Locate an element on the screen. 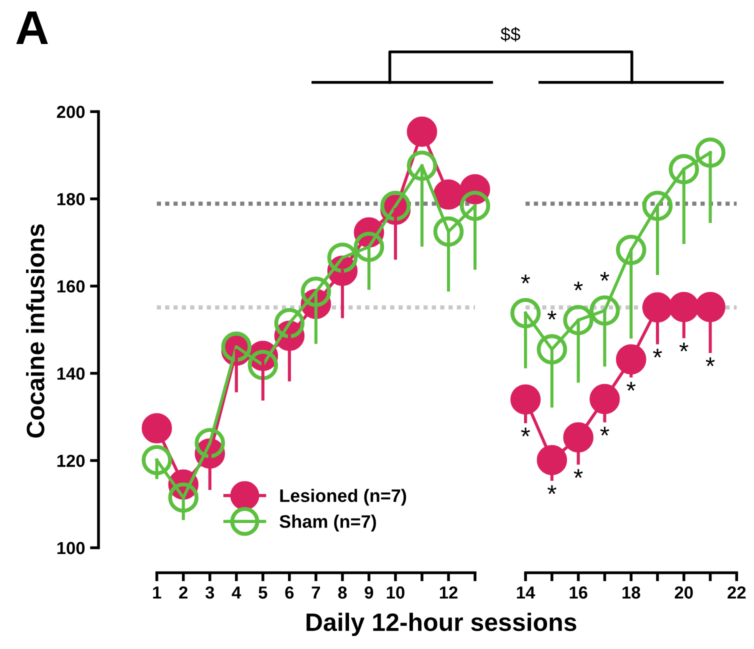 This screenshot has width=754, height=649. x-tick-label: 3 is located at coordinates (209, 592).